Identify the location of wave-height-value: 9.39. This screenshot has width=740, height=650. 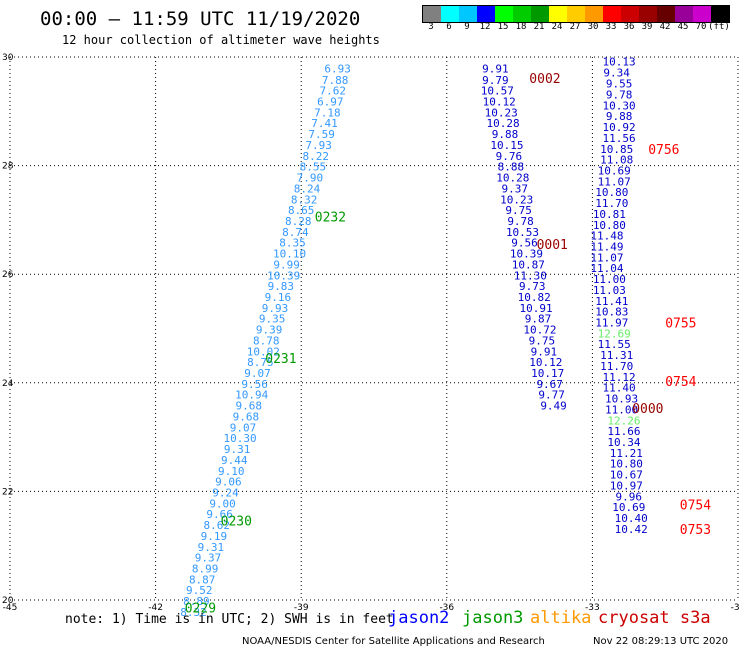
(269, 330).